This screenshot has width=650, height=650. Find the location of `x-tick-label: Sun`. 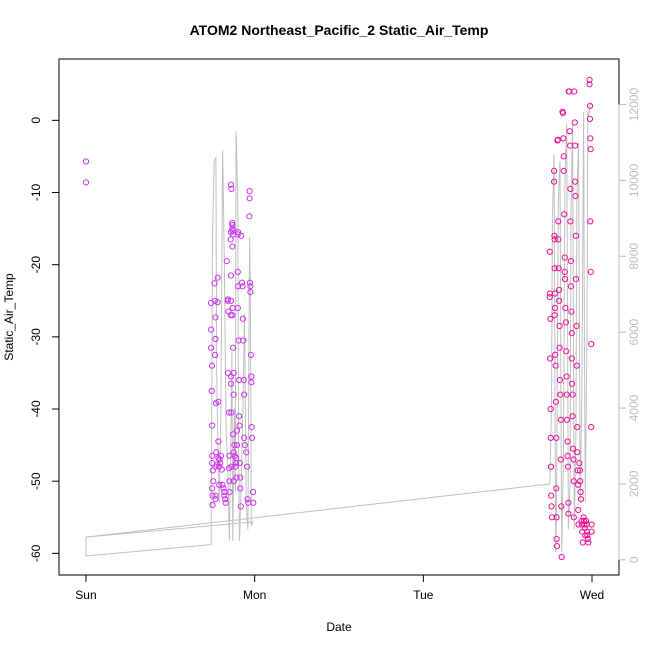

x-tick-label: Sun is located at coordinates (85, 595).